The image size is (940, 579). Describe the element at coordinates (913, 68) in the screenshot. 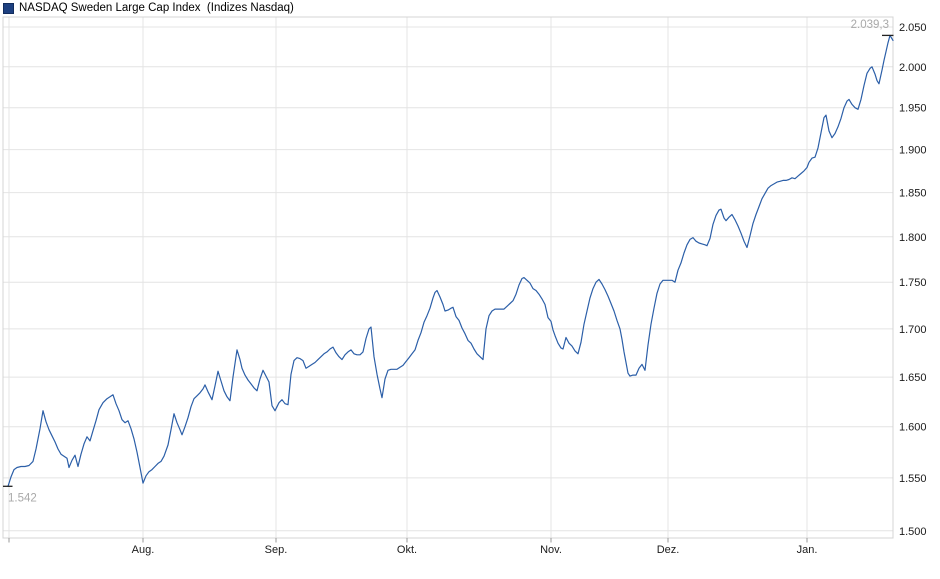

I see `y-axis-label: 2.000` at that location.